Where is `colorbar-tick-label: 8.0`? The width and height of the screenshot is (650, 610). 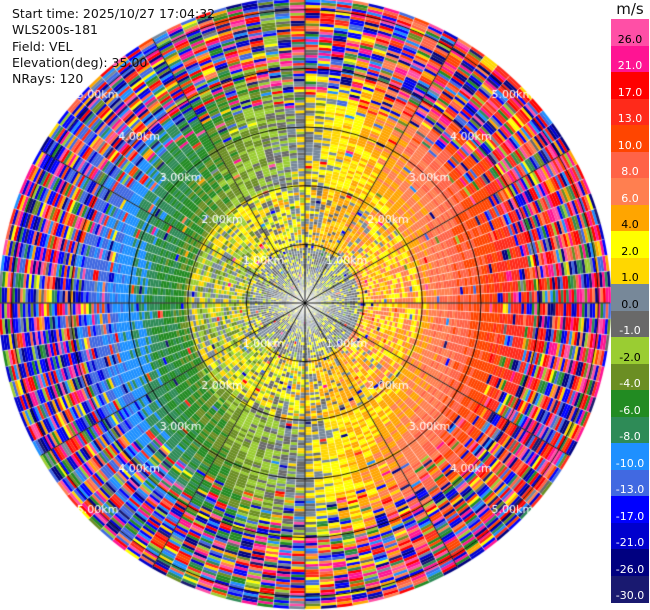 colorbar-tick-label: 8.0 is located at coordinates (630, 171).